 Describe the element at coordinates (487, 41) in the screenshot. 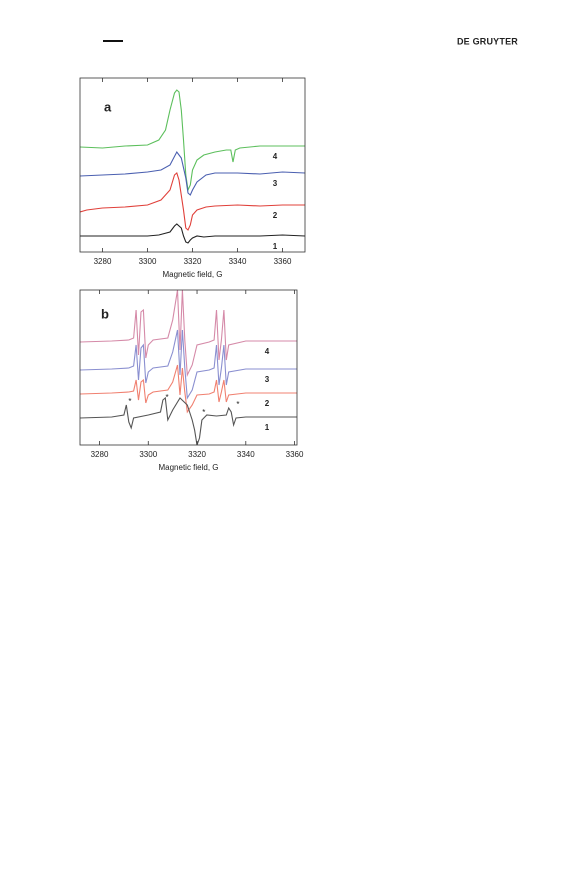

I see `journal-name: DE GRUYTER` at that location.